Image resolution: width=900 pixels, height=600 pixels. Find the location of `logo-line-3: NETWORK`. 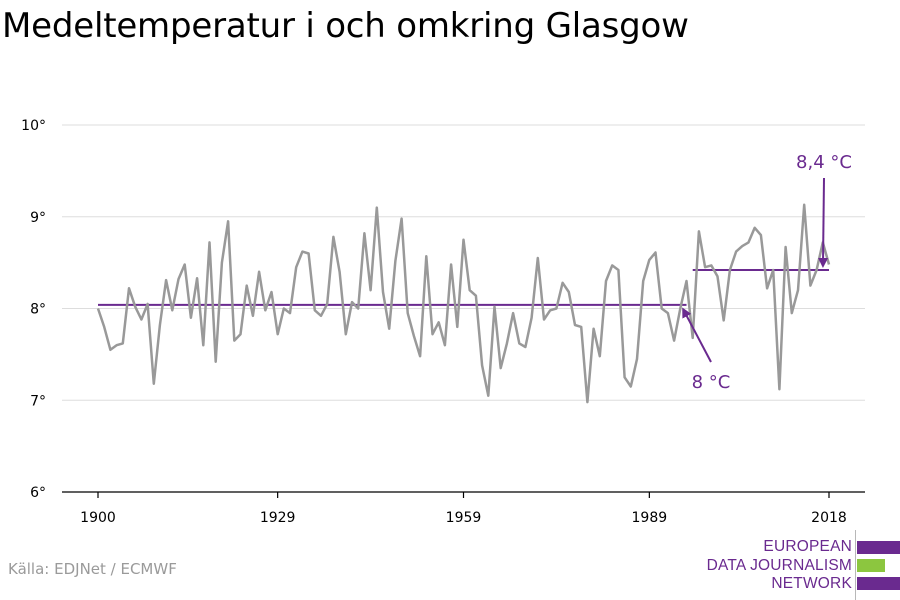

logo-line-3: NETWORK is located at coordinates (811, 583).